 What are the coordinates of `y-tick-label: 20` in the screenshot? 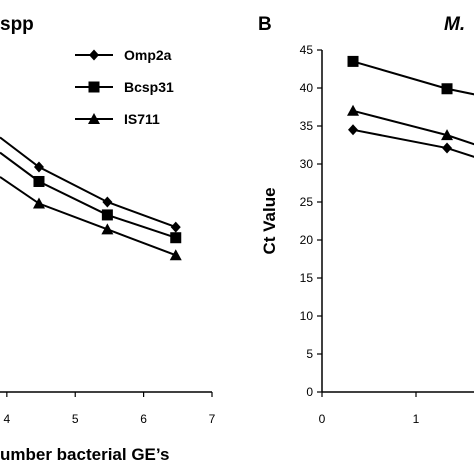 It's located at (307, 240).